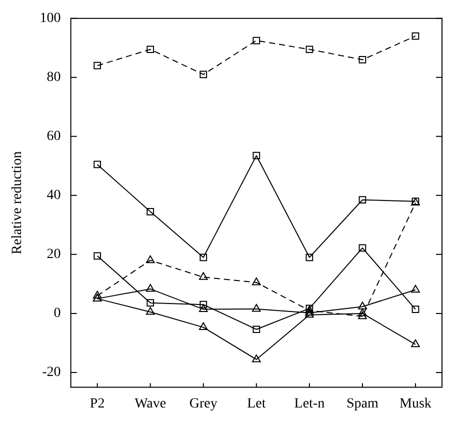 This screenshot has width=460, height=425. Describe the element at coordinates (362, 404) in the screenshot. I see `x-tick-label: Spam` at that location.